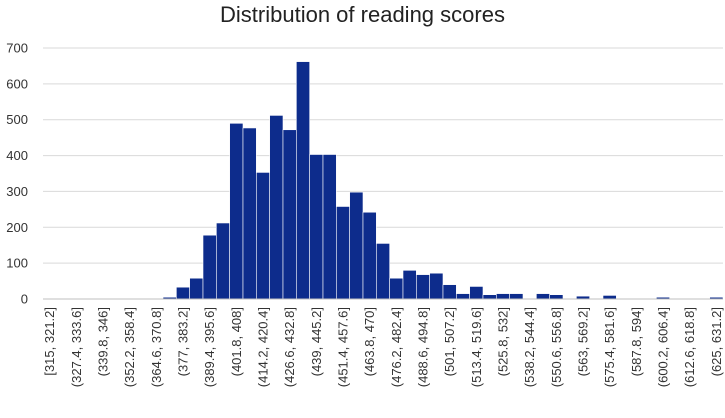 The image size is (725, 418). Describe the element at coordinates (17, 263) in the screenshot. I see `y-tick-label: 100` at that location.